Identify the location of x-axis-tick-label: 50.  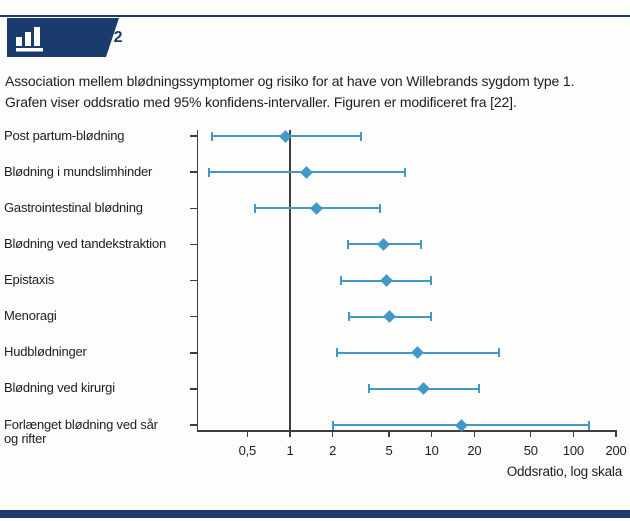
(530, 450).